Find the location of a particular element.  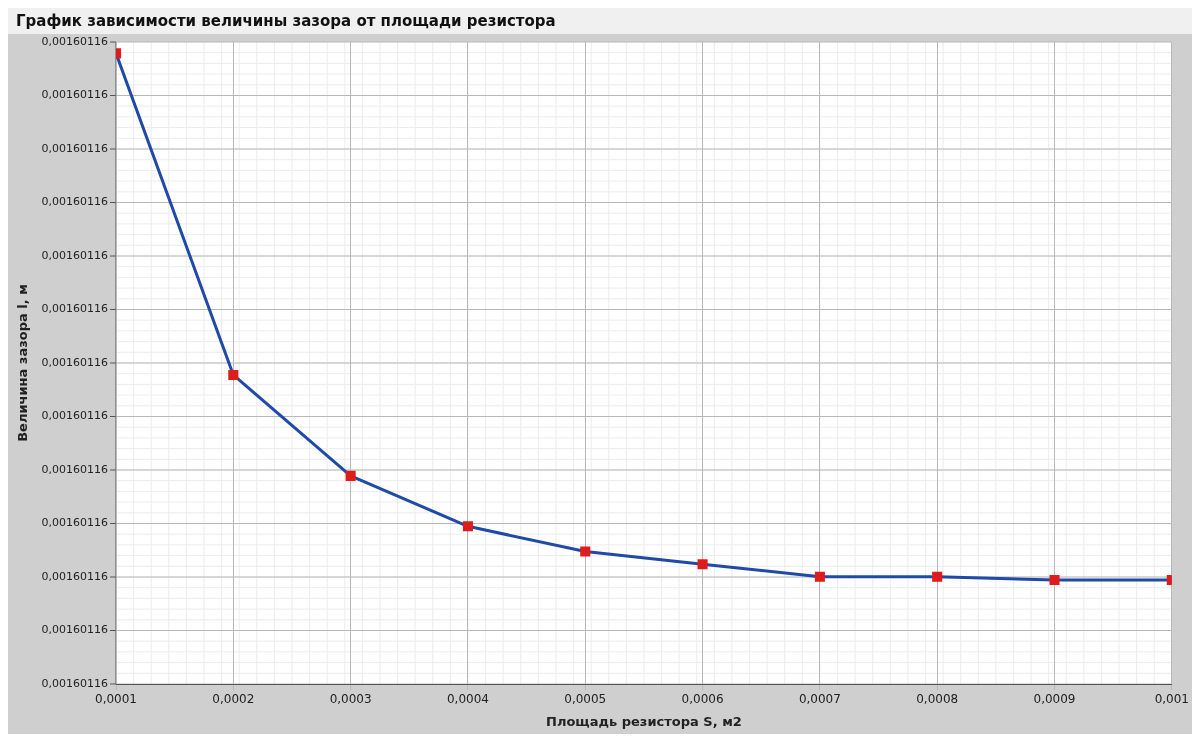

x-tick-label: 0,0005 is located at coordinates (585, 699).